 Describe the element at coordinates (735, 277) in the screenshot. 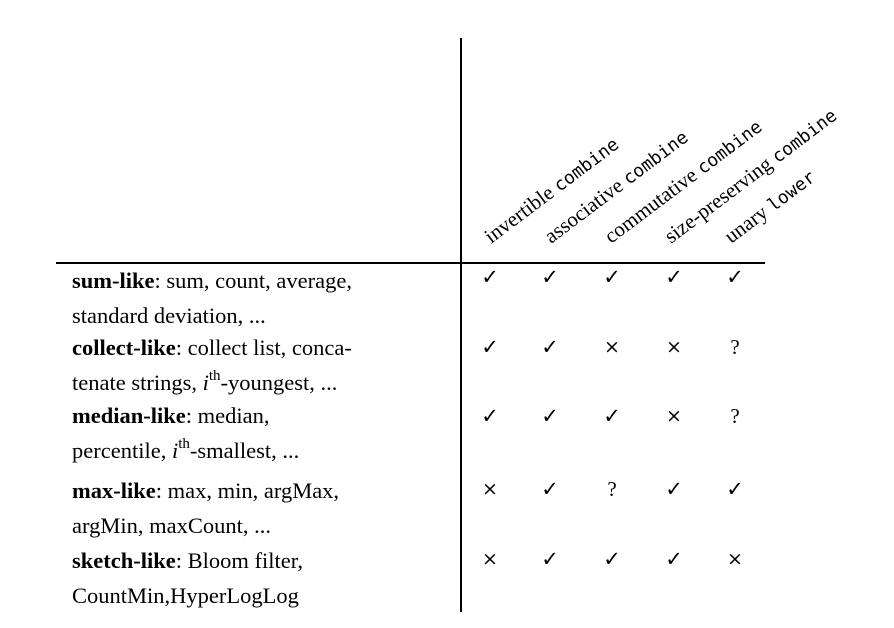

I see `cell-sum-like-unary-lower: ✓` at that location.